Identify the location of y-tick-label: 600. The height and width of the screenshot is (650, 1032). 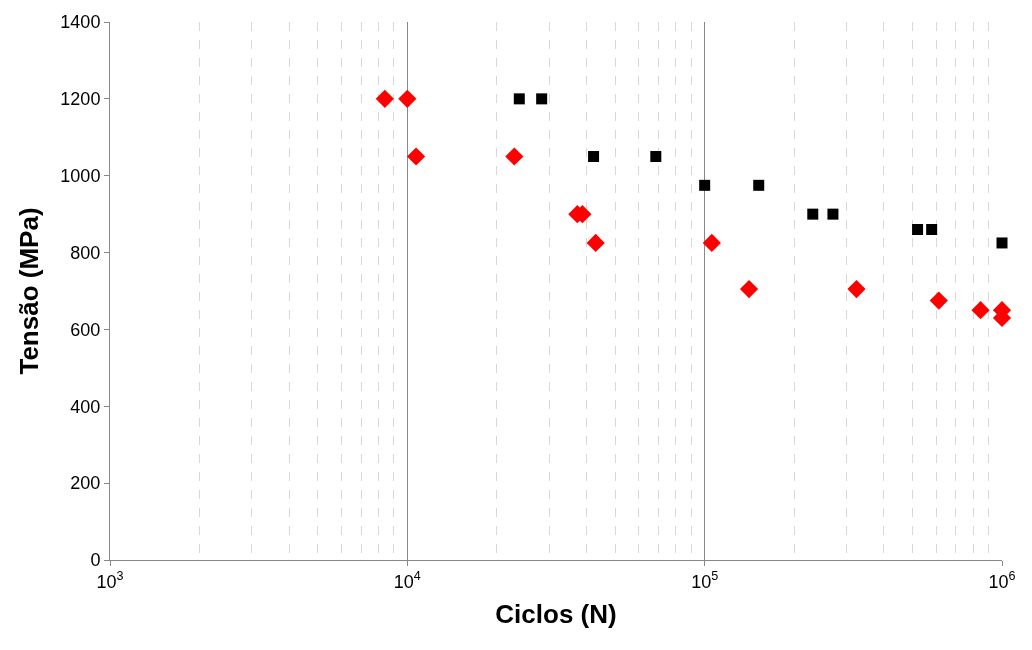
(85, 329).